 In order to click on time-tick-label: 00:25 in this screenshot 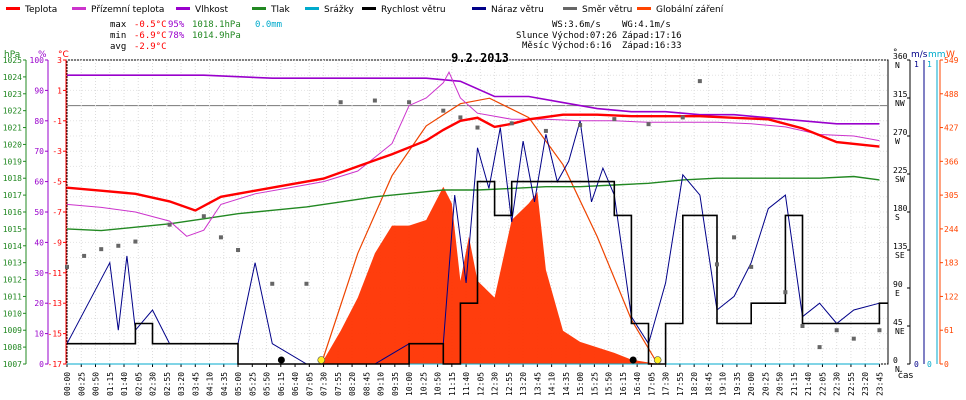, I will do `click(81, 384)`.